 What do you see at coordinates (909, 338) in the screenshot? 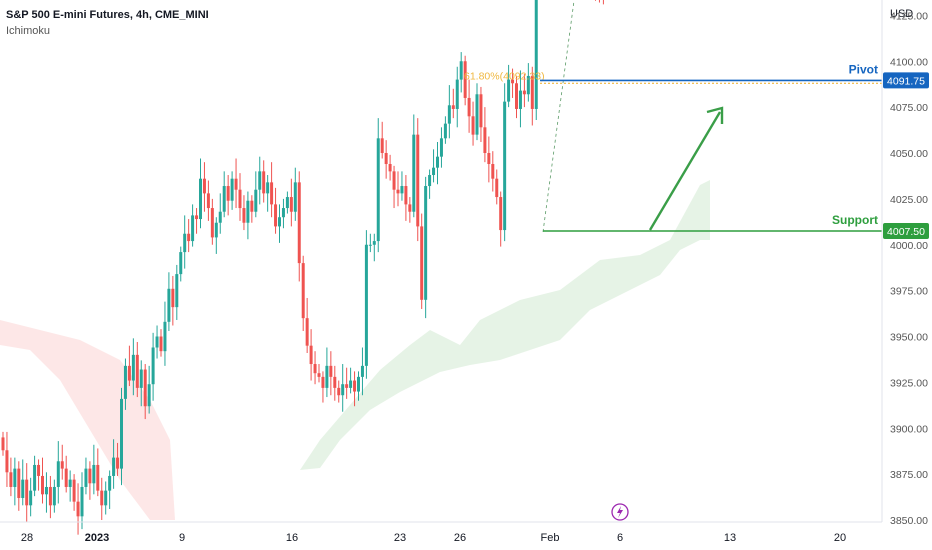
I see `price-tick-label: 3950.00` at bounding box center [909, 338].